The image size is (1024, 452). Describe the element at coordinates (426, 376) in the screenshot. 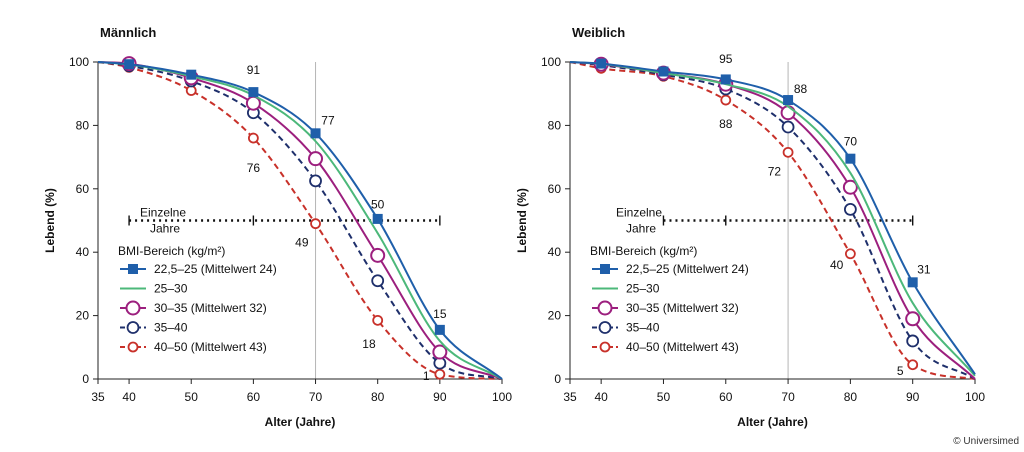

I see `data-label: 1` at that location.